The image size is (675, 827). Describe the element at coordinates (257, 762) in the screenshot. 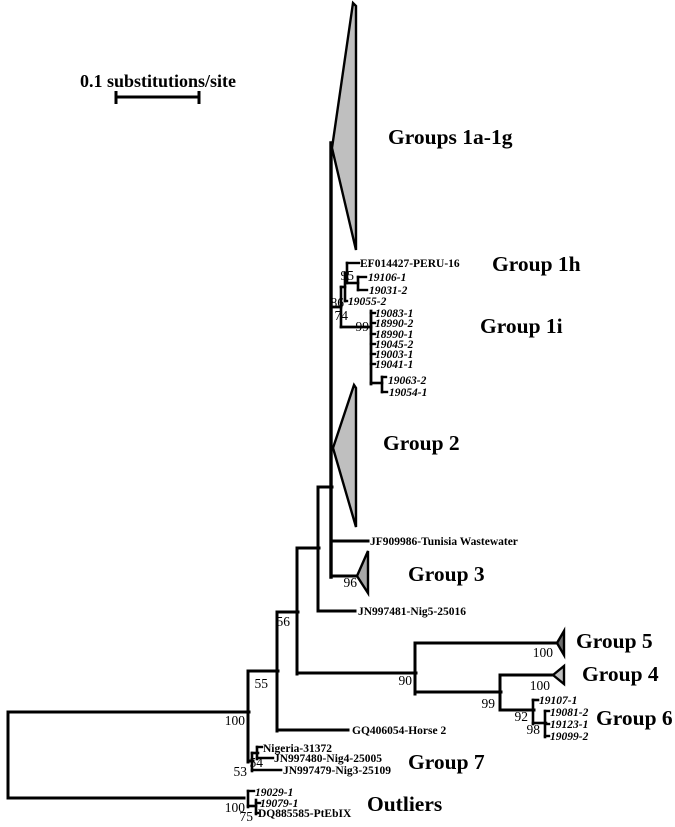

I see `bootstrap-value: 54` at that location.